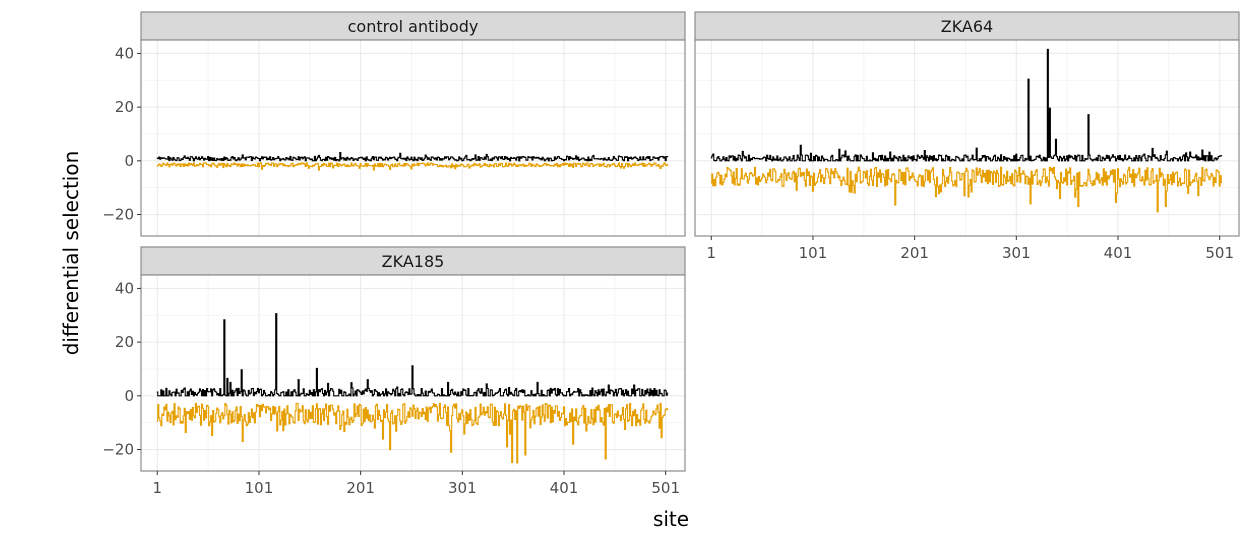 This screenshot has height=543, width=1258. I want to click on panel-title: ZKA185, so click(413, 261).